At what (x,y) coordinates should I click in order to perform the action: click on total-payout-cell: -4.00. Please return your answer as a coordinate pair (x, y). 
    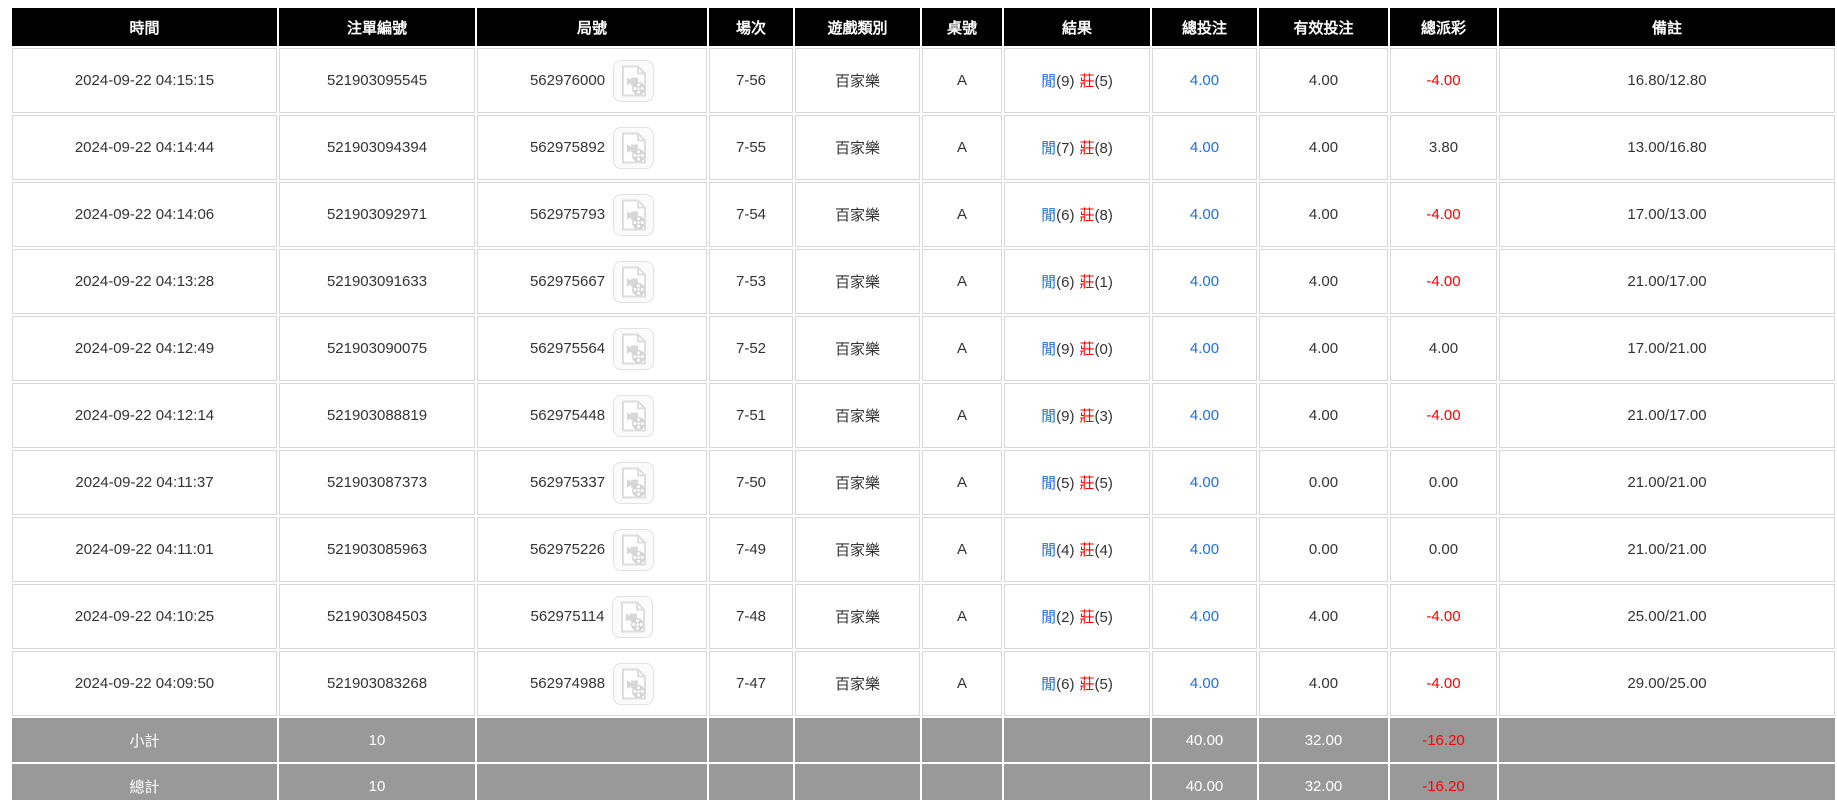
    Looking at the image, I should click on (1443, 683).